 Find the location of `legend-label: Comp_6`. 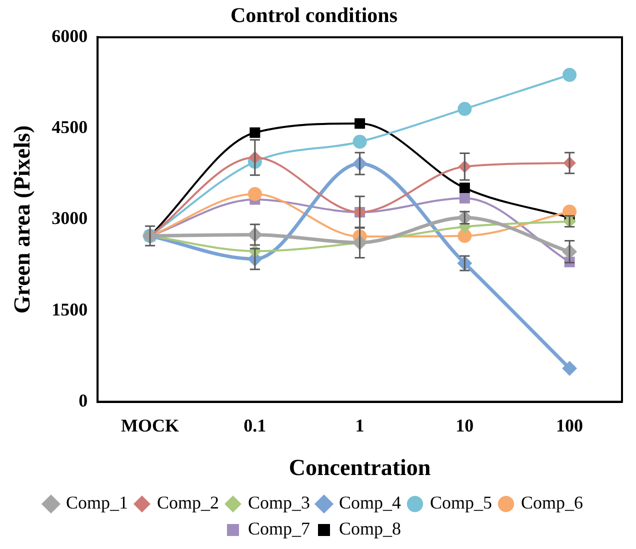

legend-label: Comp_6 is located at coordinates (552, 502).